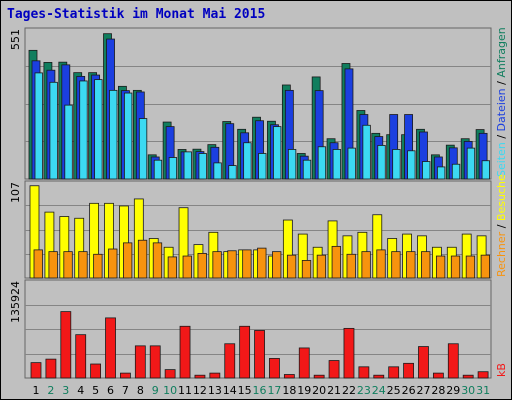  Describe the element at coordinates (200, 390) in the screenshot. I see `x-tick-label: 12` at that location.